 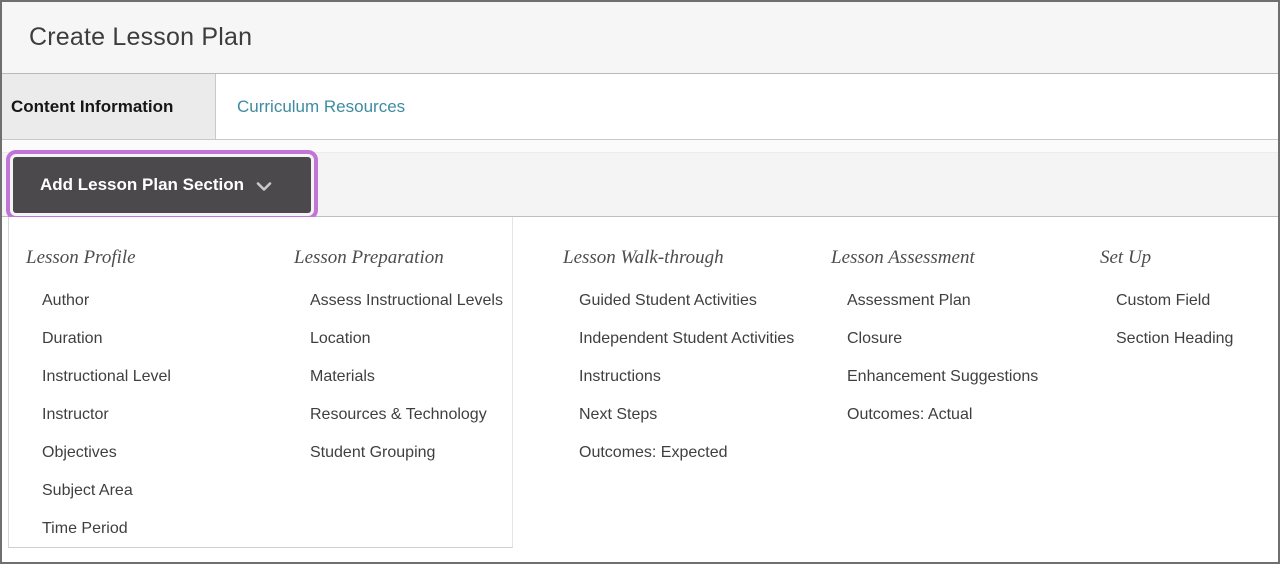 What do you see at coordinates (72, 338) in the screenshot?
I see `menu-item: Duration` at bounding box center [72, 338].